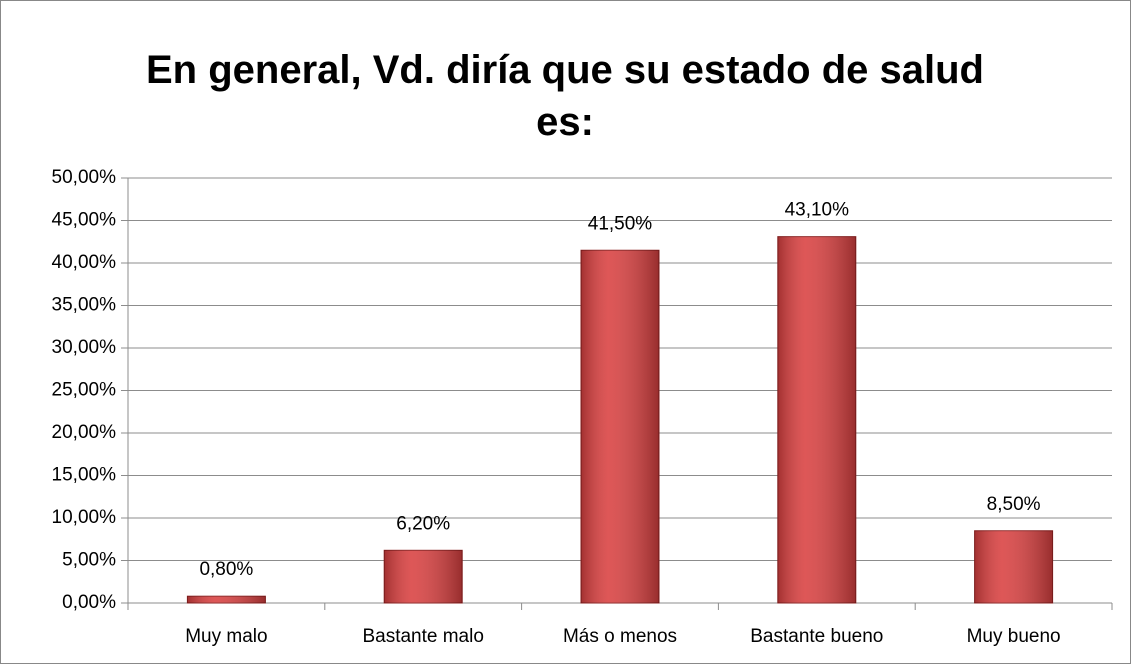  I want to click on x-tick-label: Muy bueno, so click(1014, 636).